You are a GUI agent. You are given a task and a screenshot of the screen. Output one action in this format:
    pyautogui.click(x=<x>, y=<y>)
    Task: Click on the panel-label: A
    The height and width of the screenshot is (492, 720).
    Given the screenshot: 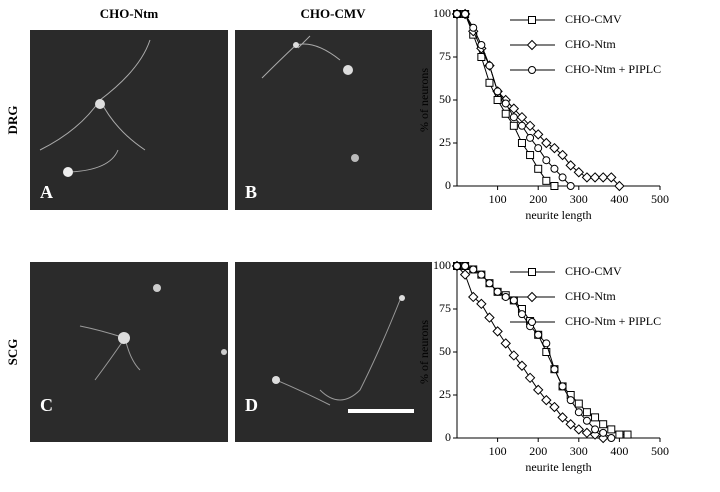 What is the action you would take?
    pyautogui.click(x=46, y=192)
    